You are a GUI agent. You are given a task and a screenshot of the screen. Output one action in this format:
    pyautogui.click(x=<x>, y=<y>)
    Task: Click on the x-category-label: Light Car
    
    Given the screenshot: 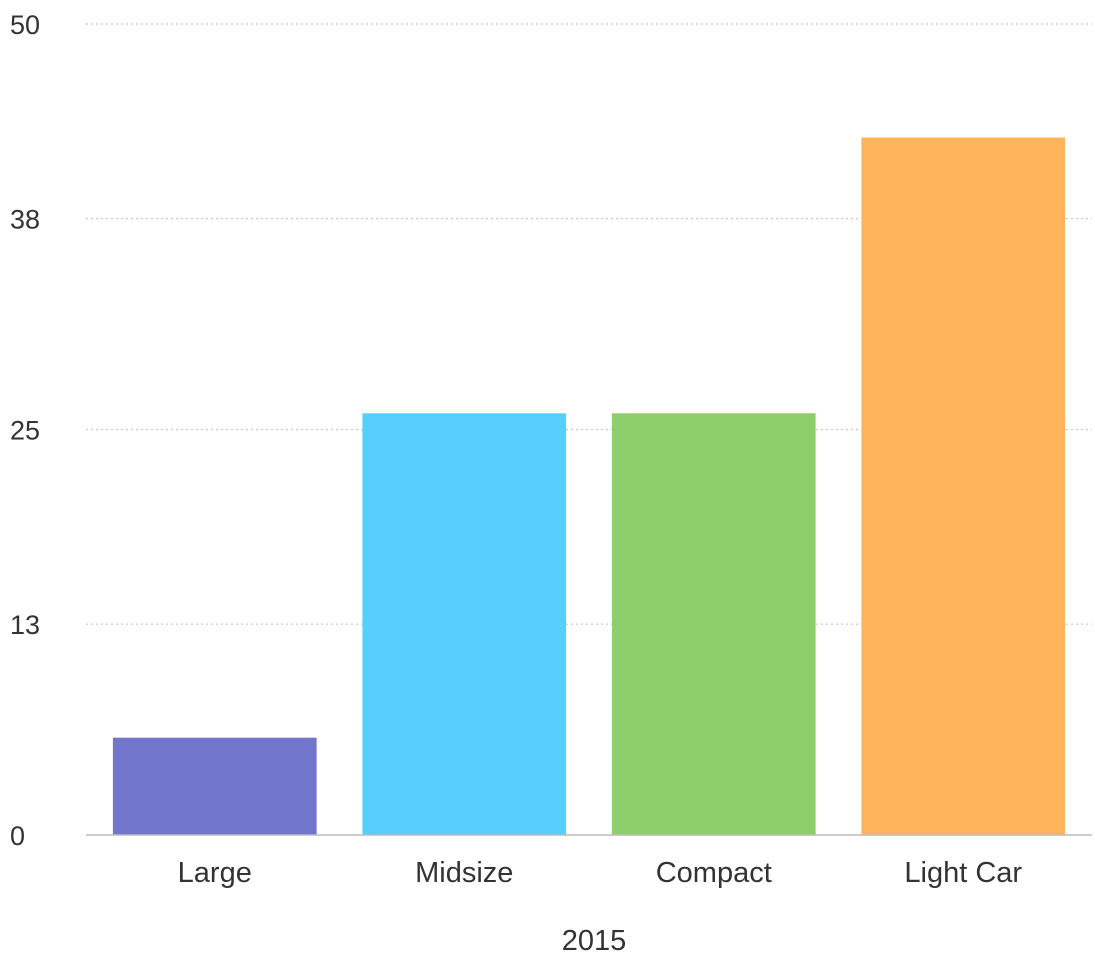 What is the action you would take?
    pyautogui.click(x=963, y=873)
    